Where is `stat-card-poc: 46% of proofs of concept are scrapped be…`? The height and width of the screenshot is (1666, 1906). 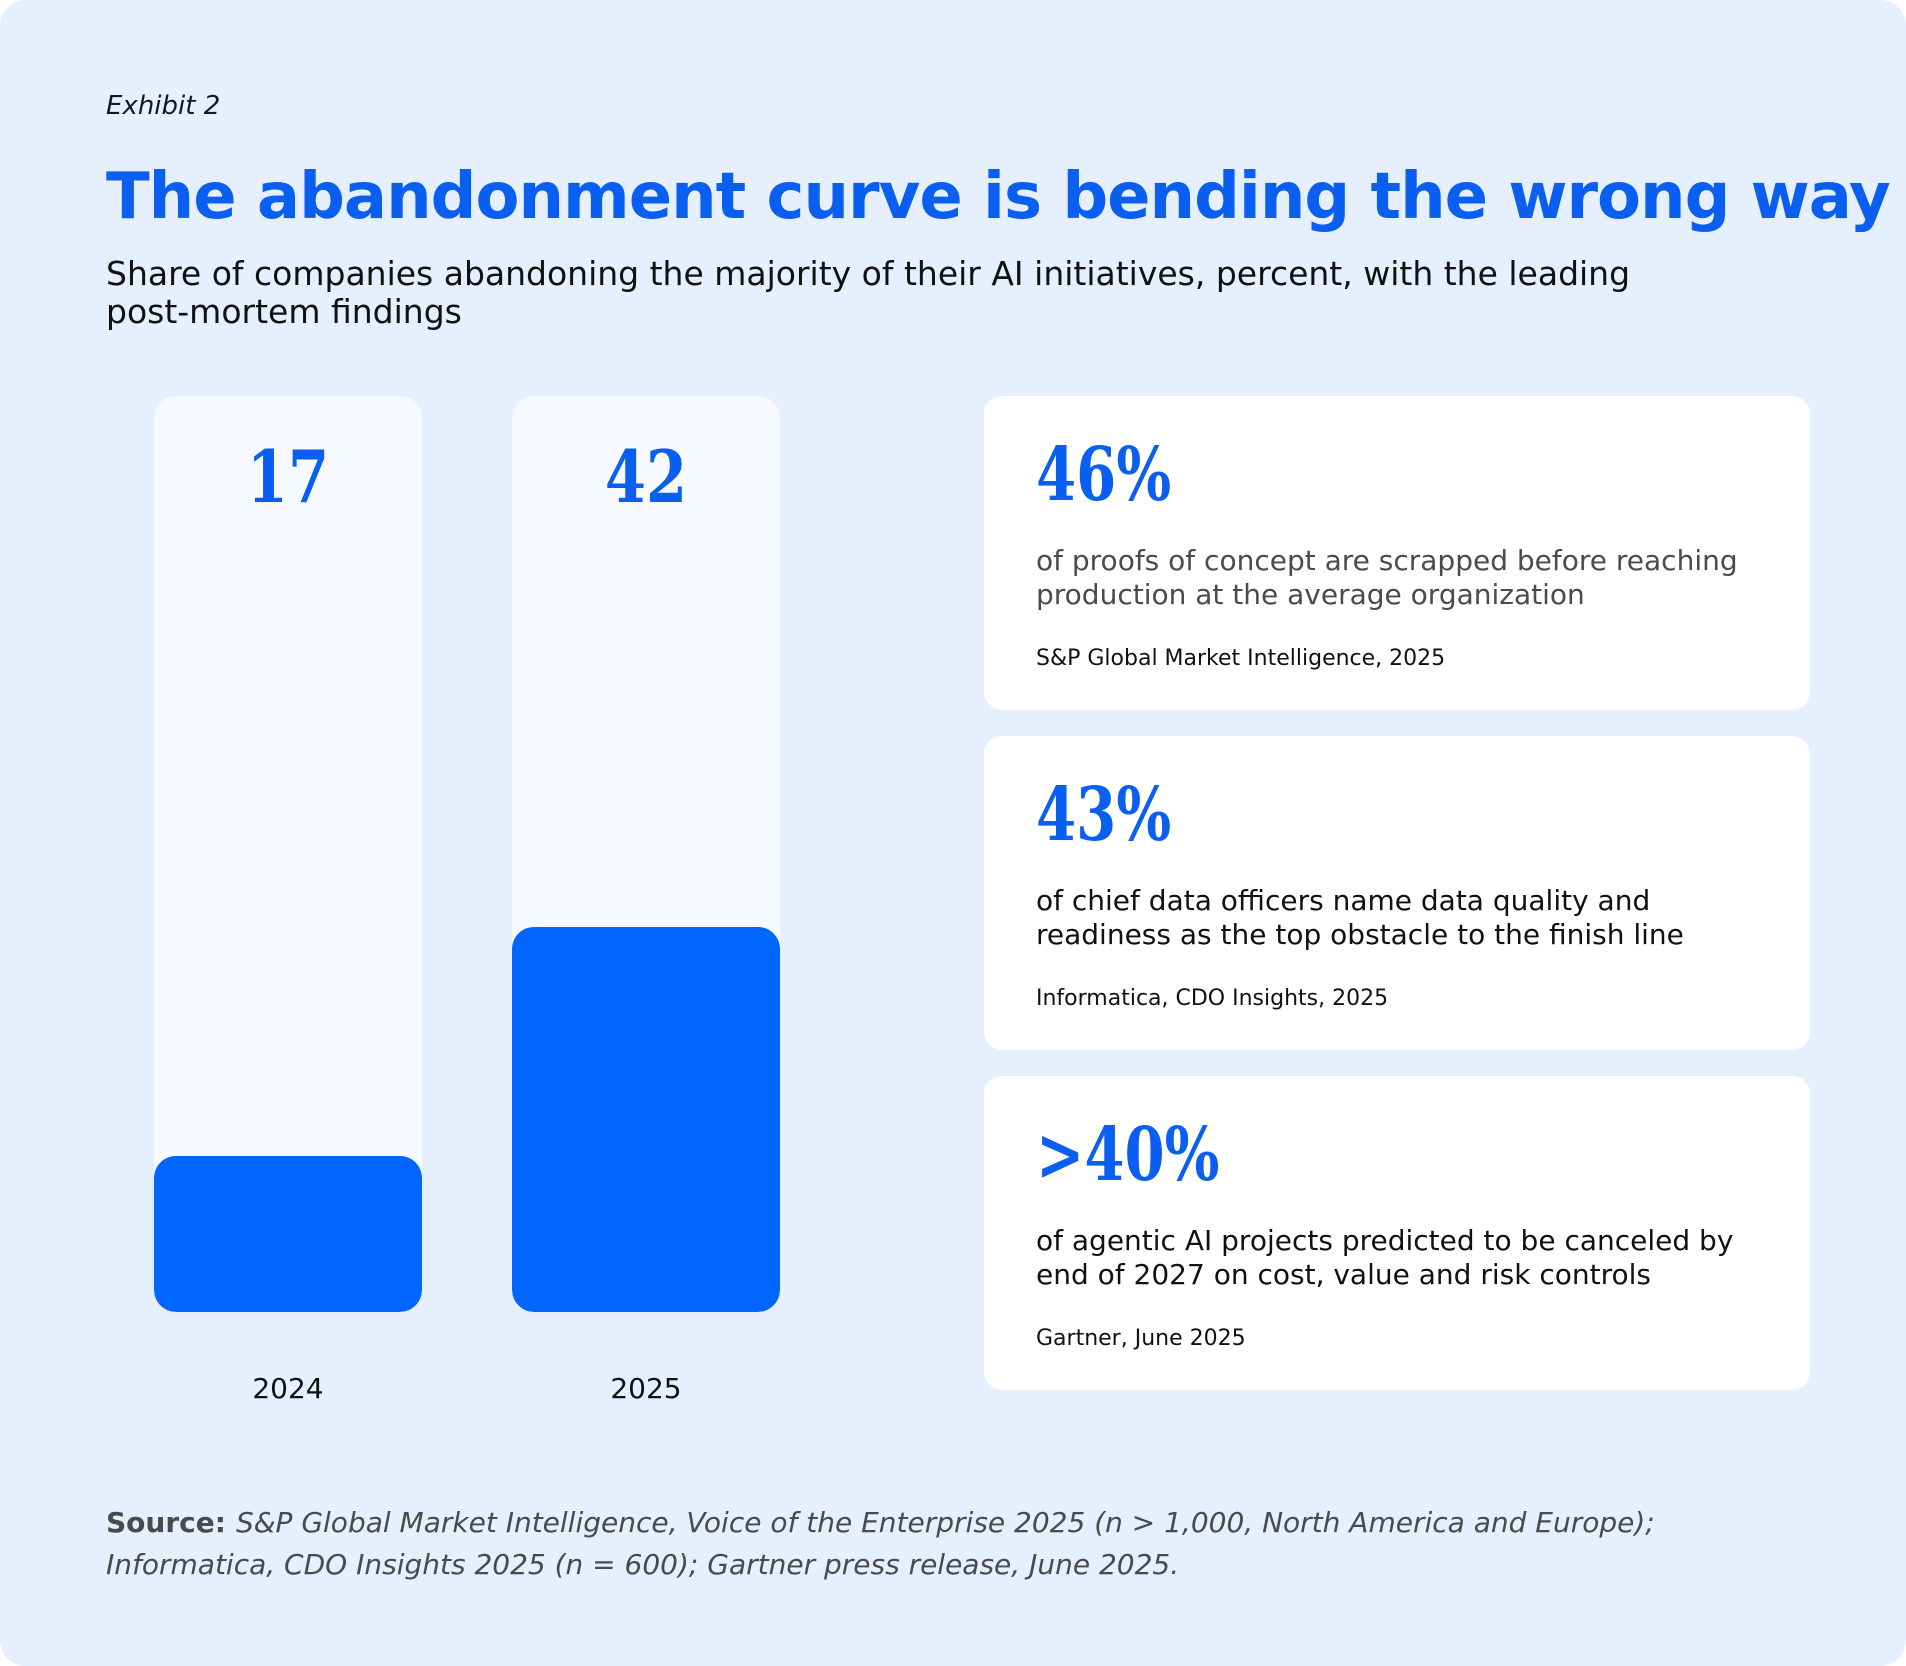
stat-card-poc: 46% of proofs of concept are scrapped be… is located at coordinates (1397, 553).